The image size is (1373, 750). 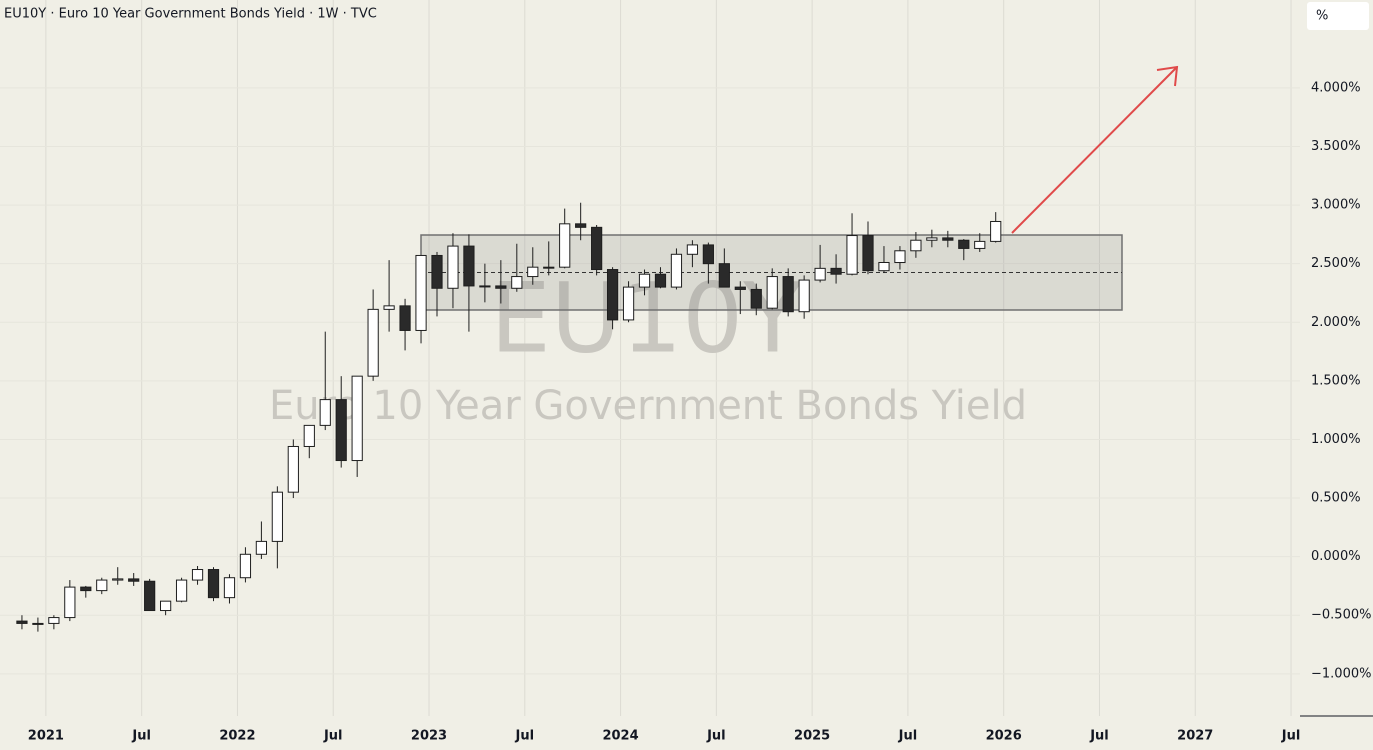 I want to click on y-tick-label: 2.500%, so click(x=1336, y=263).